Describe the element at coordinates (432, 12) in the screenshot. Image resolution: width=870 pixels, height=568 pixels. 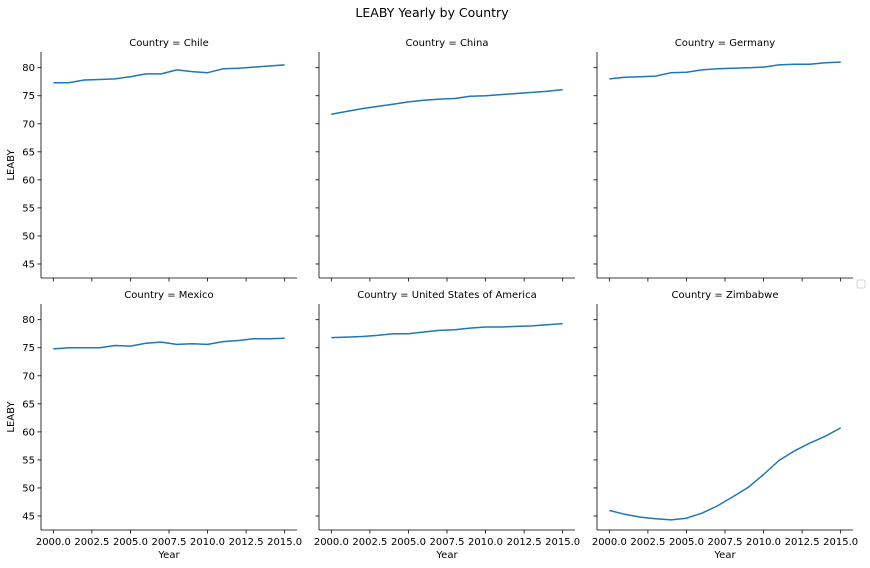
I see `chart-title: LEABY Yearly by Country` at that location.